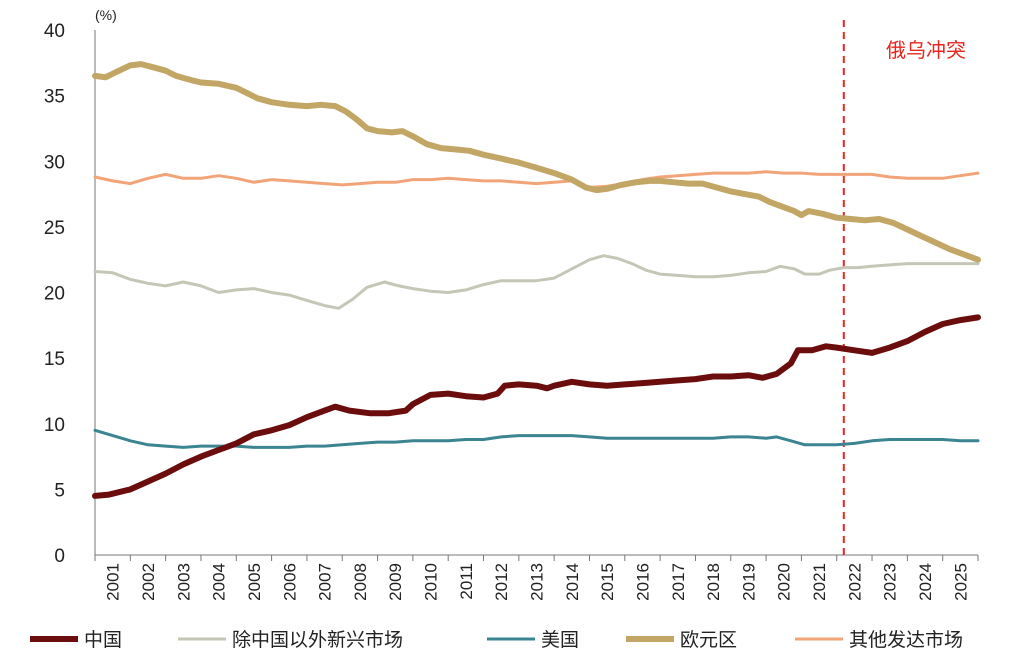  I want to click on y-tick-label: 10, so click(54, 425).